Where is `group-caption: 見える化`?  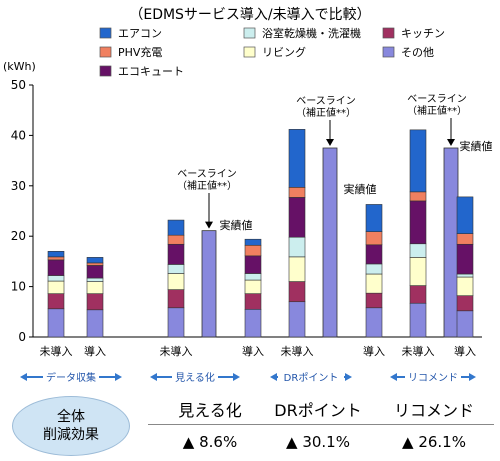 group-caption: 見える化 is located at coordinates (195, 377).